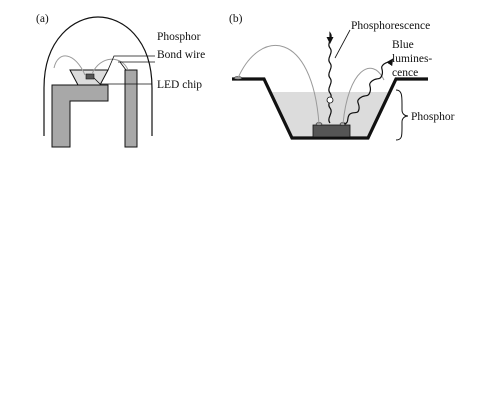 This screenshot has width=479, height=417. What do you see at coordinates (402, 115) in the screenshot?
I see `phosphor-brace` at bounding box center [402, 115].